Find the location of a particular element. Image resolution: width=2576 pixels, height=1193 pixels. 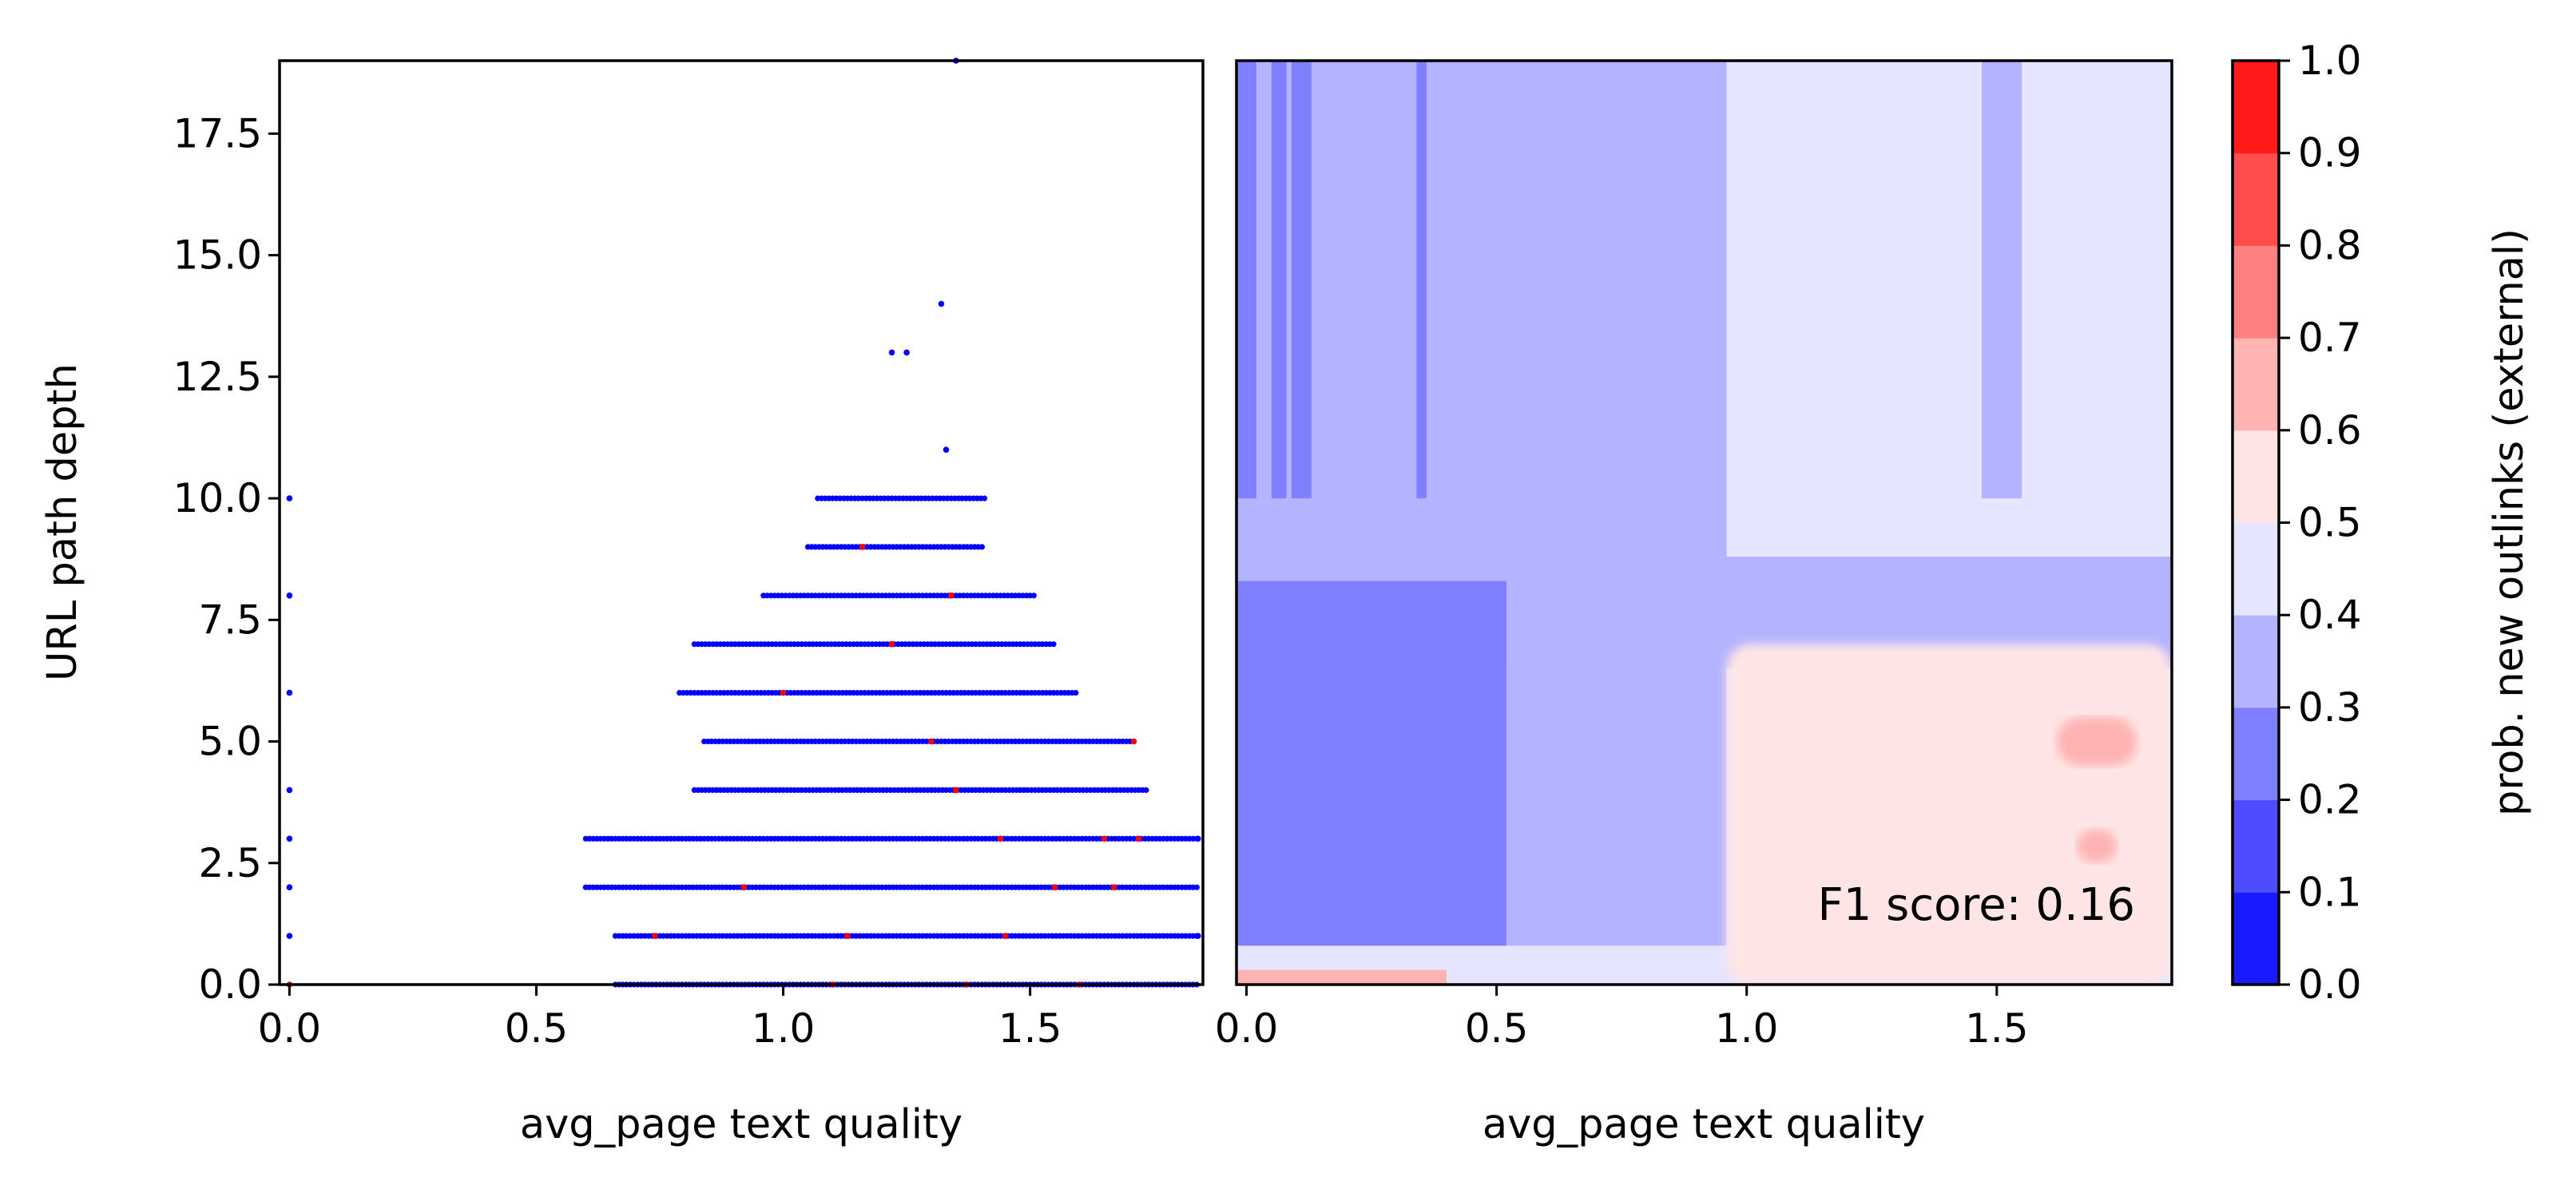

colorbar-tick-label: 0.4 is located at coordinates (2330, 615).